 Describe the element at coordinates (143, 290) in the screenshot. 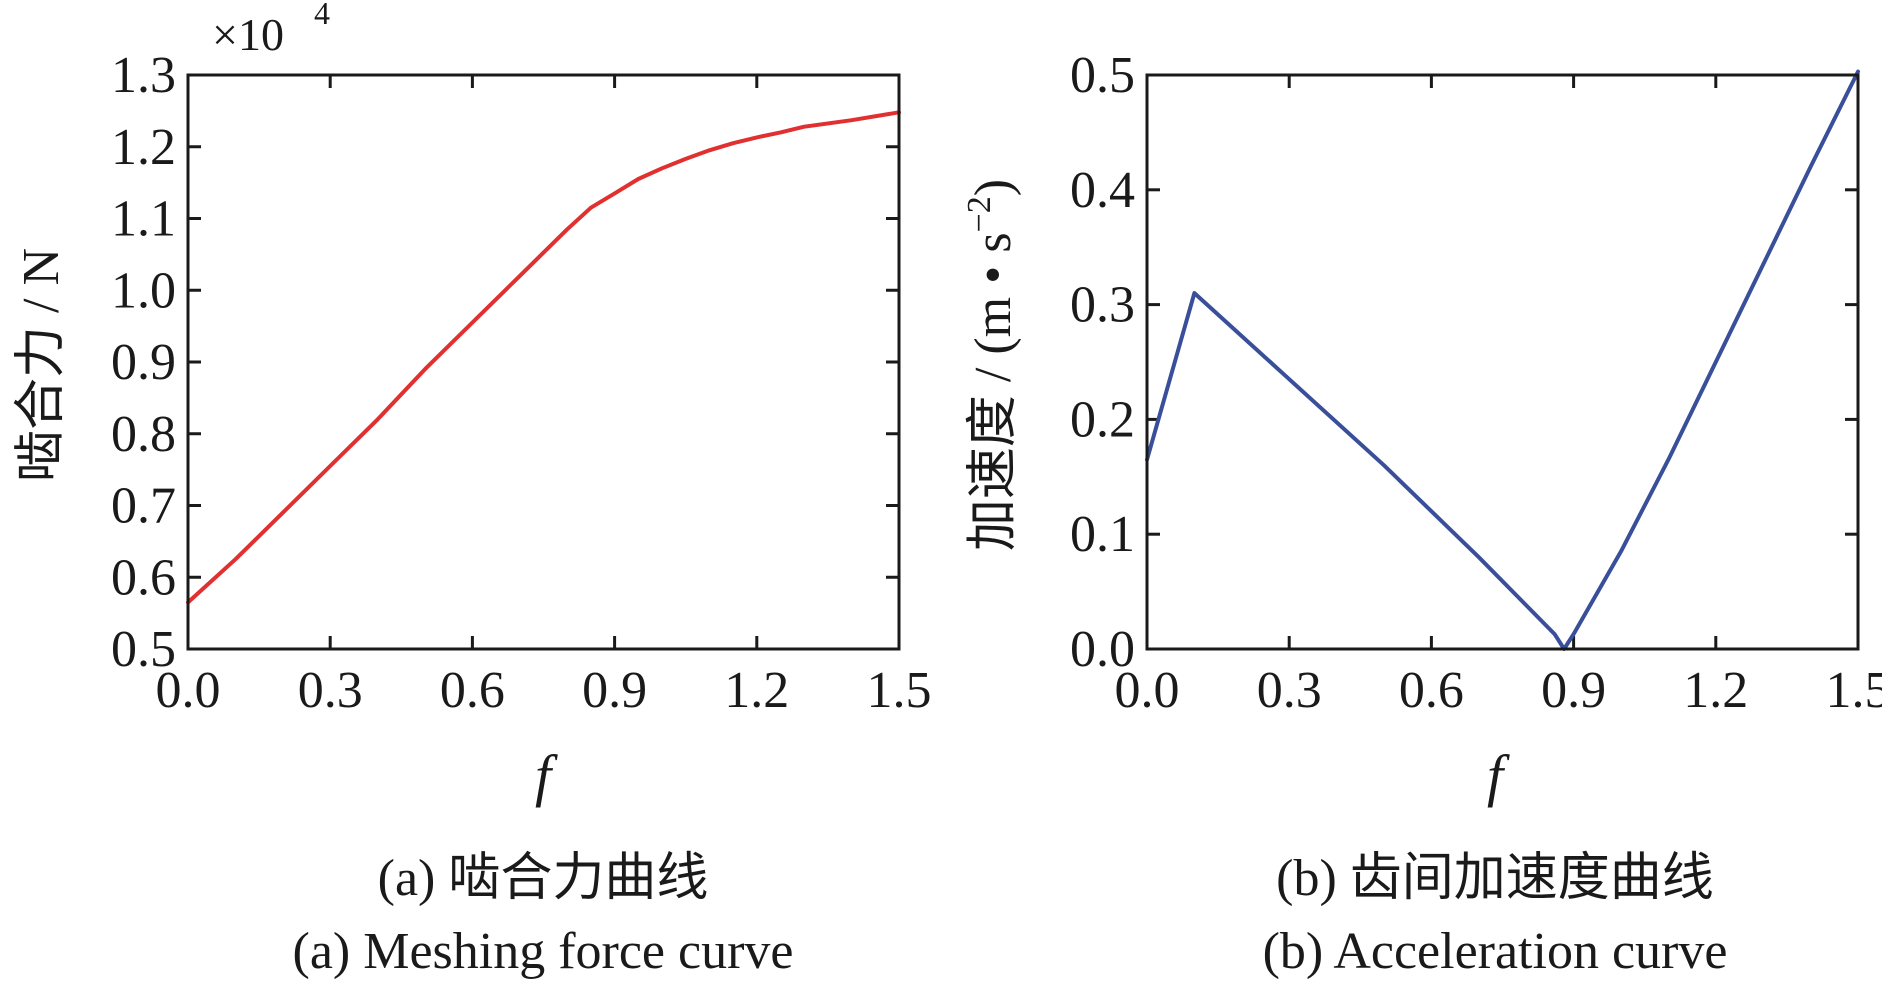

I see `chart-a-y-tick-label: 1.0` at that location.